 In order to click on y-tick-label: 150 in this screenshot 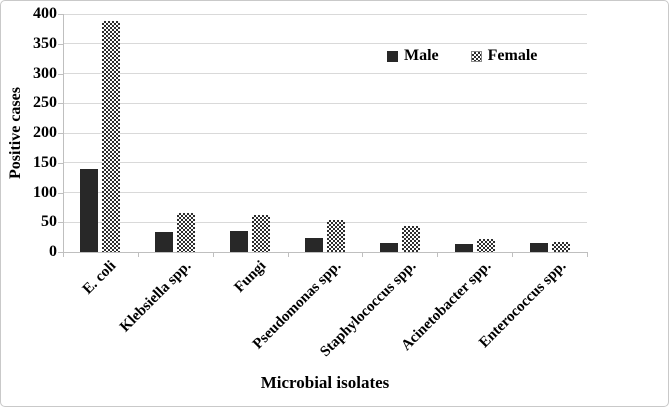, I will do `click(45, 162)`.